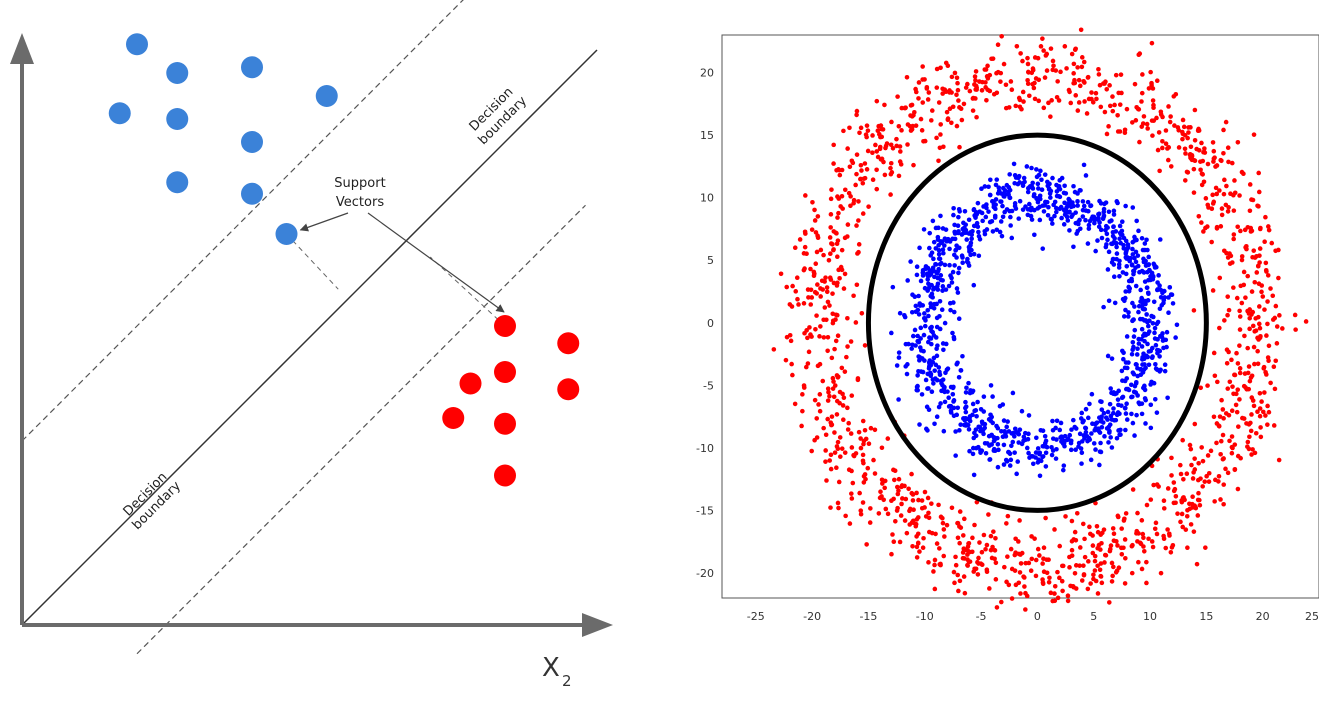 This screenshot has height=710, width=1319. What do you see at coordinates (568, 389) in the screenshot?
I see `red-point` at bounding box center [568, 389].